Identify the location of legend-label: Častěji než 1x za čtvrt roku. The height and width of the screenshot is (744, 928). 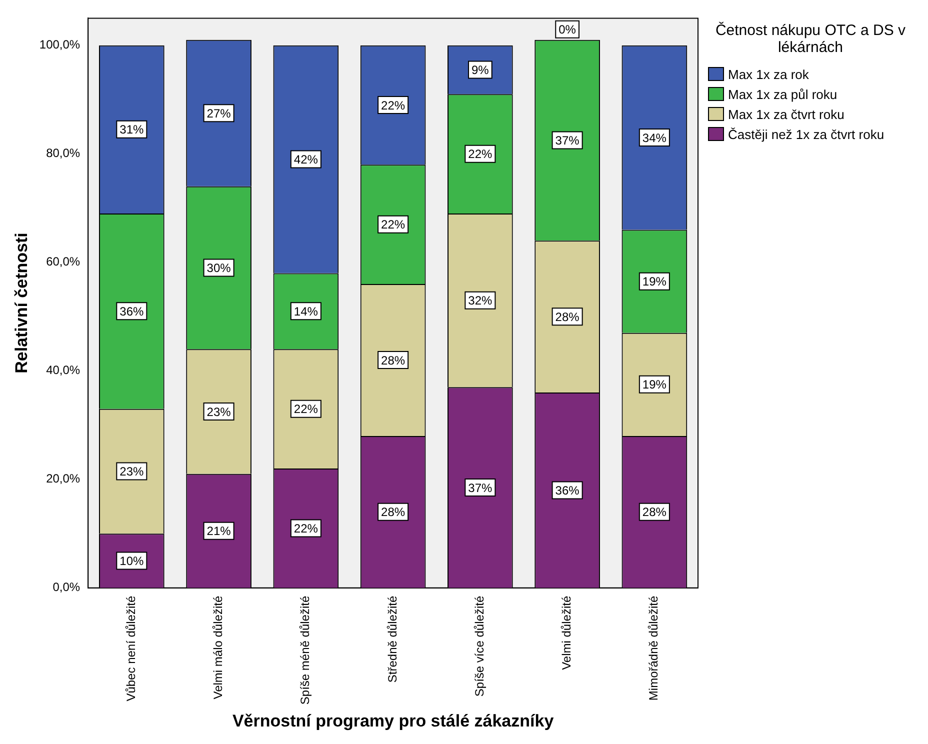
(806, 134).